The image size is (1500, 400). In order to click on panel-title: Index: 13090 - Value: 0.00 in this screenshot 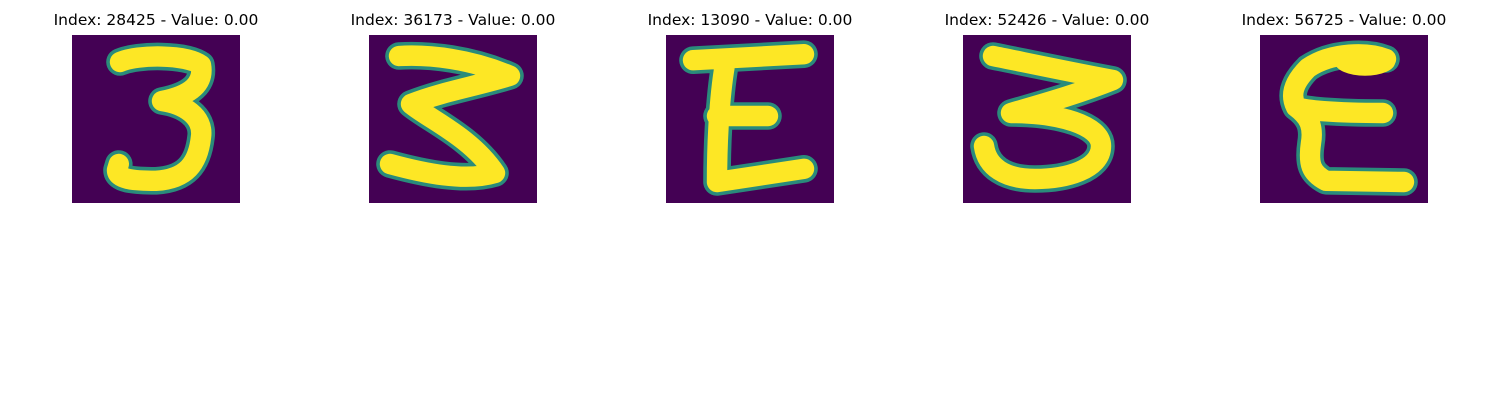, I will do `click(750, 20)`.